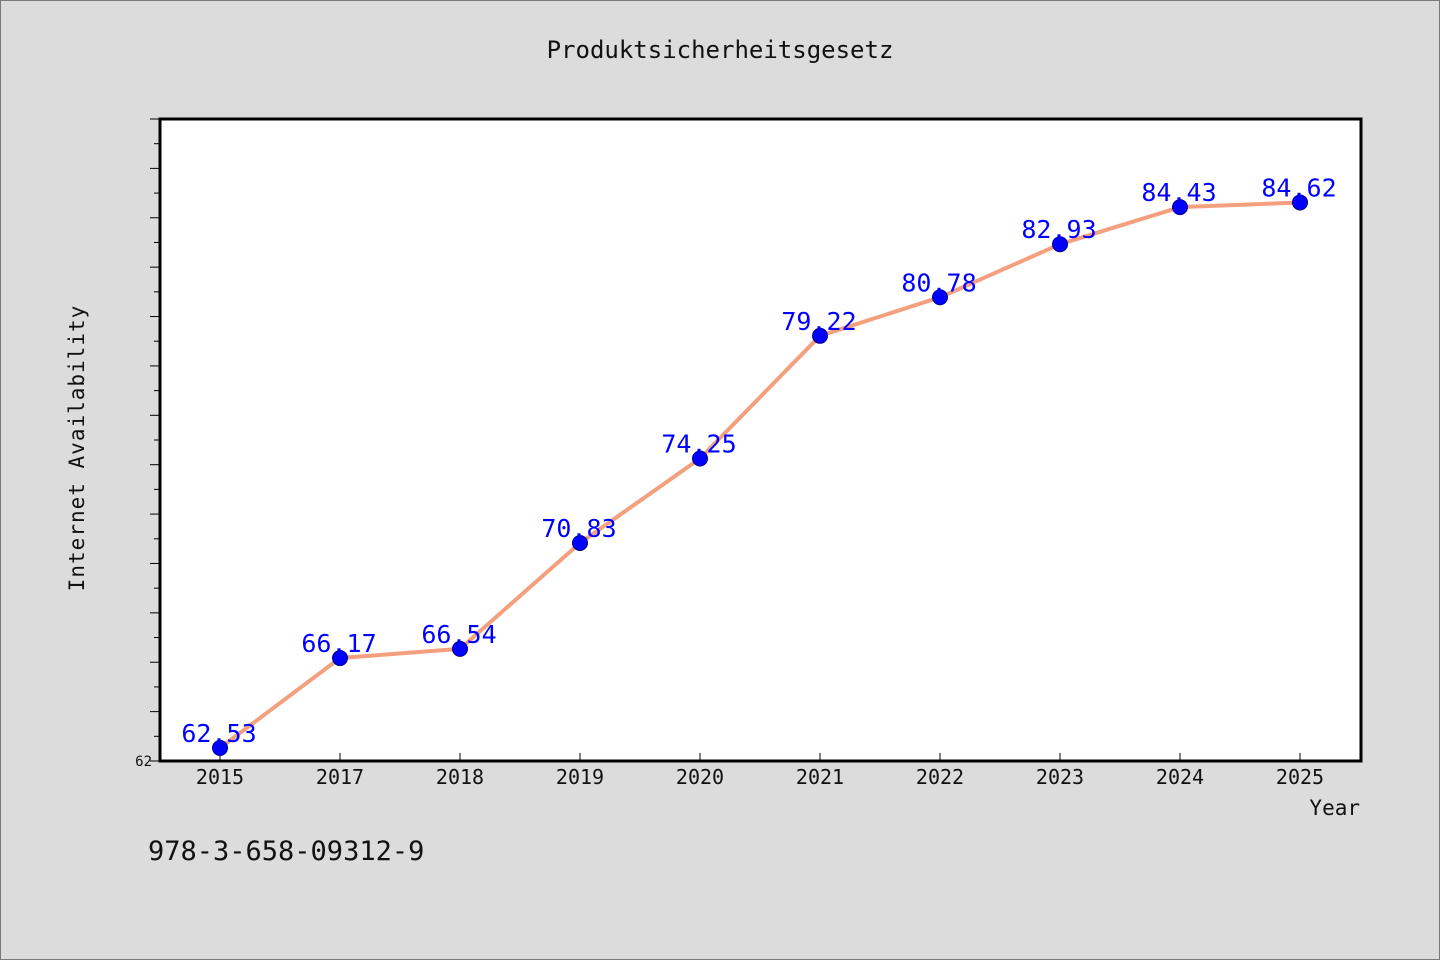 This screenshot has width=1440, height=960. What do you see at coordinates (286, 851) in the screenshot?
I see `isbn-footnote: 978-3-658-09312-9` at bounding box center [286, 851].